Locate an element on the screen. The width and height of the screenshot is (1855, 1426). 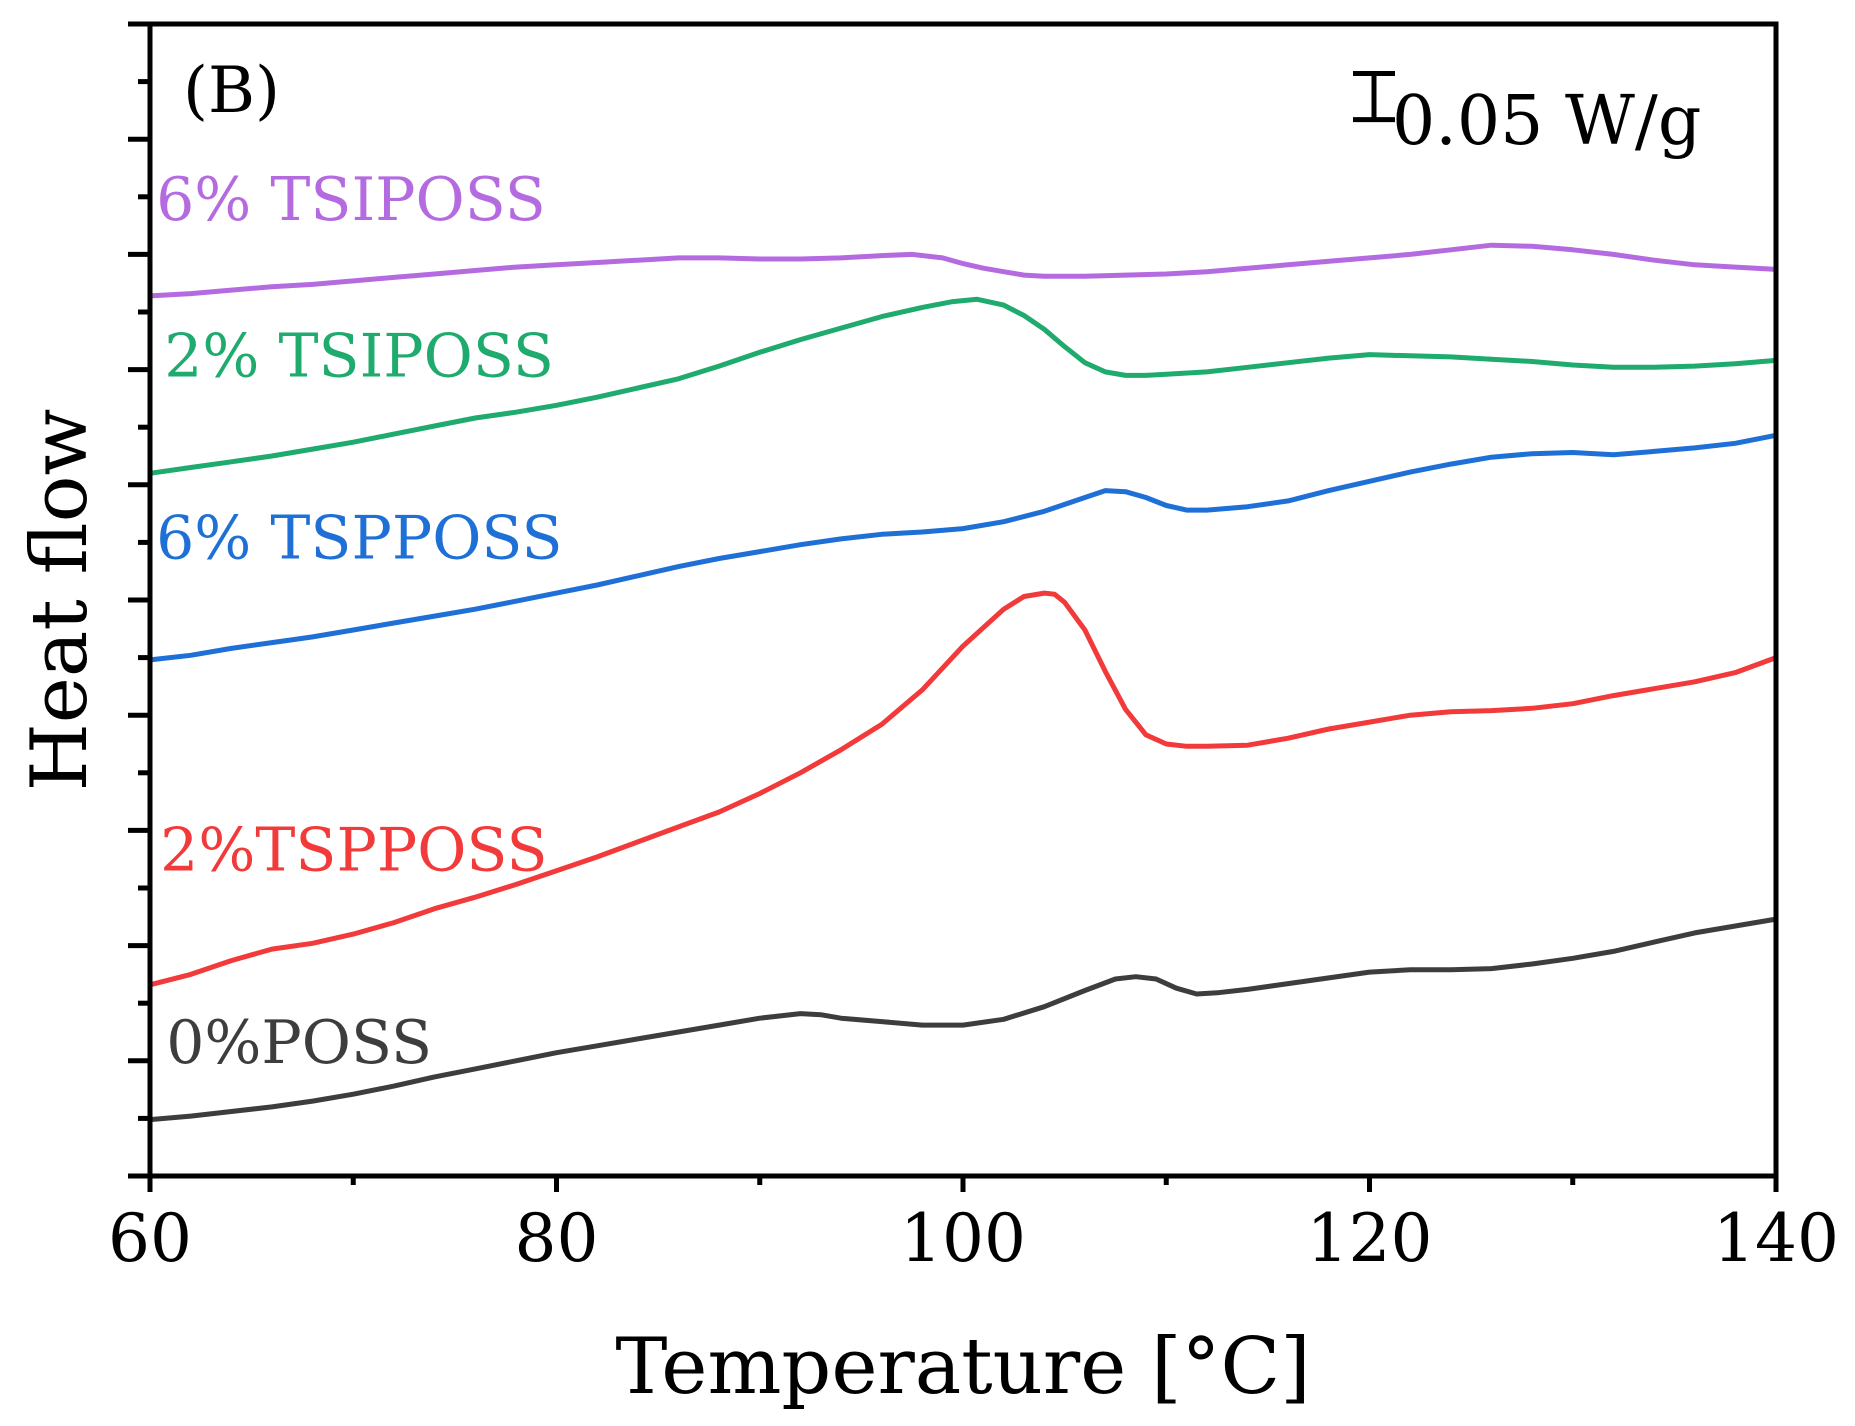
series-label-0: 6% TSIPOSS is located at coordinates (351, 200).